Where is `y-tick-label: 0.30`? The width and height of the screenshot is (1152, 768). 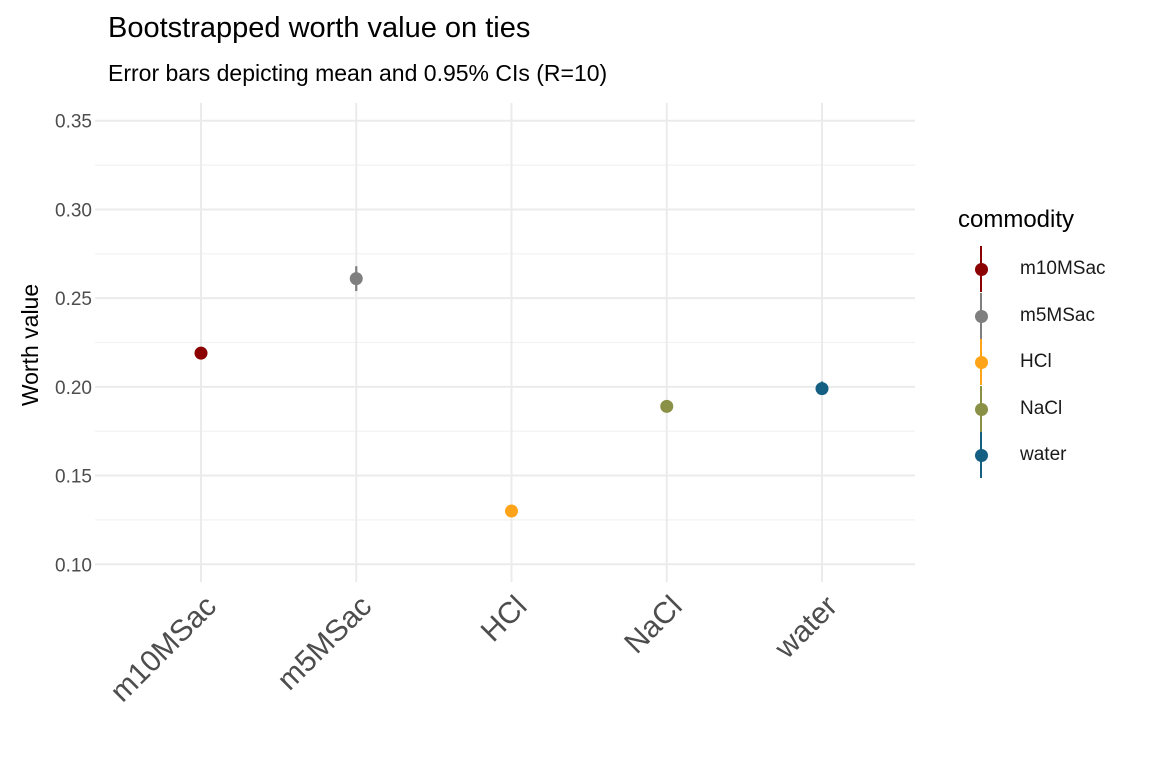 y-tick-label: 0.30 is located at coordinates (73, 210).